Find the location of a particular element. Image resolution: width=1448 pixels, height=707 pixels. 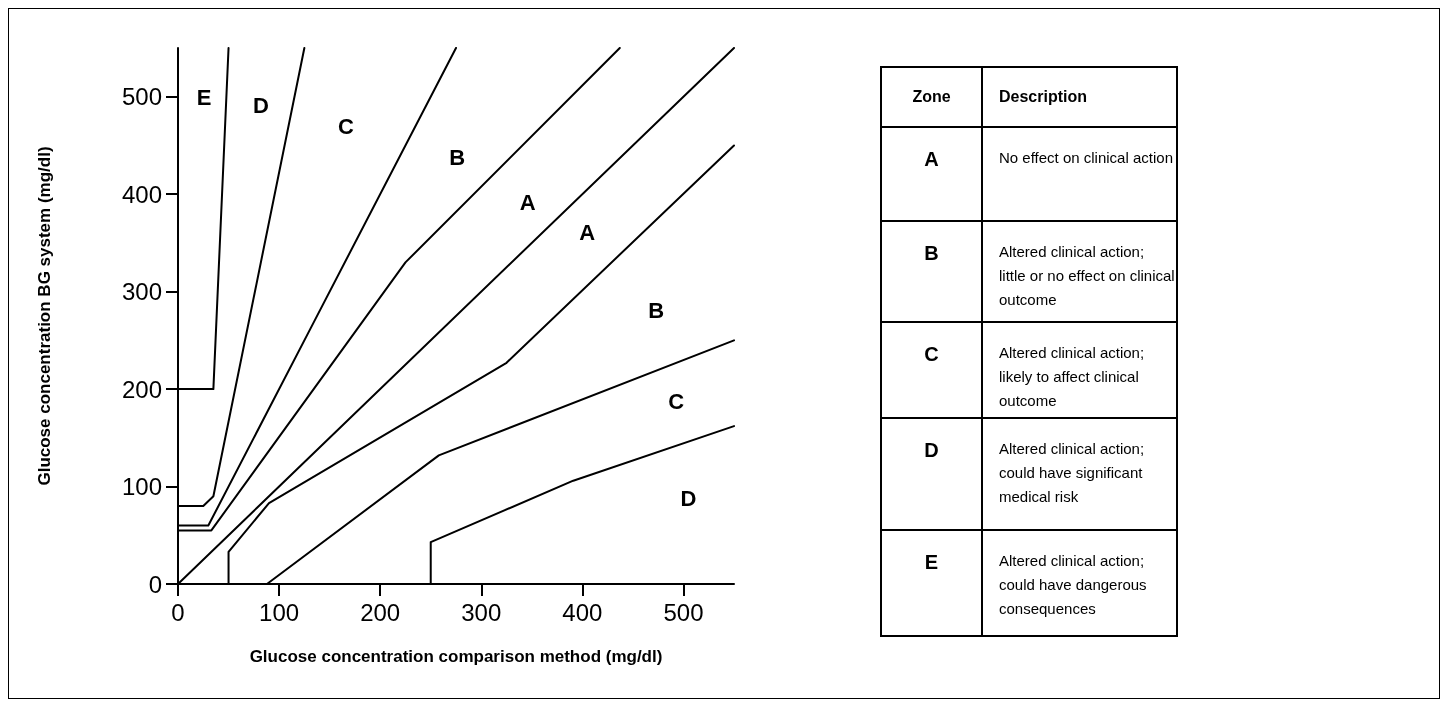

category-label: D is located at coordinates (932, 475).